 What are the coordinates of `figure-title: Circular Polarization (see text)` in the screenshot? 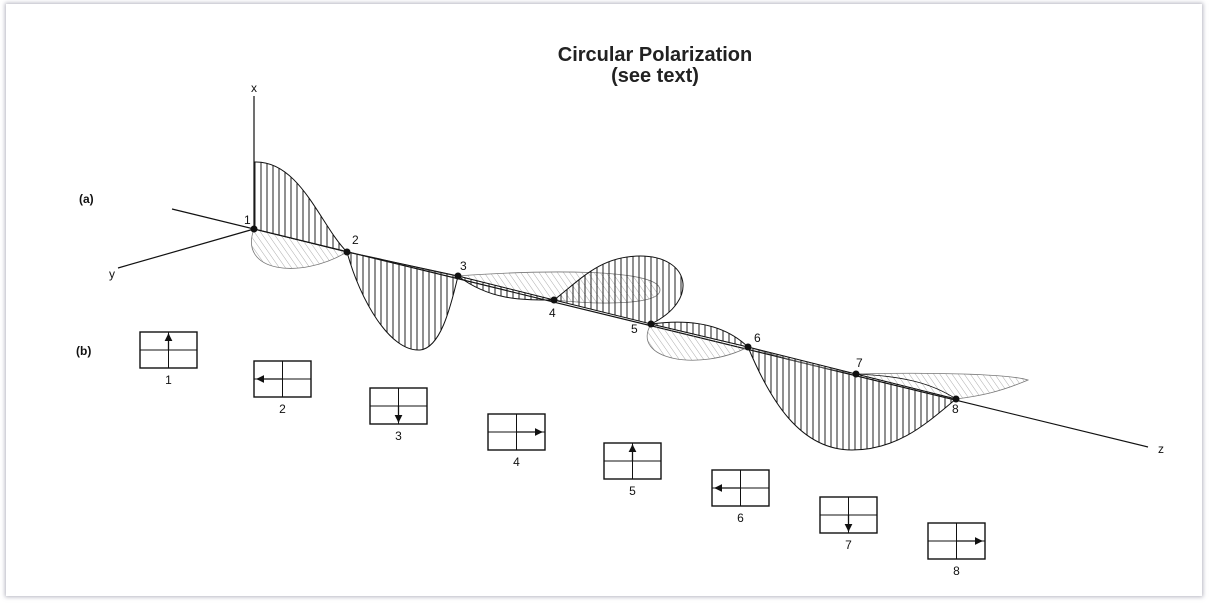 It's located at (655, 66).